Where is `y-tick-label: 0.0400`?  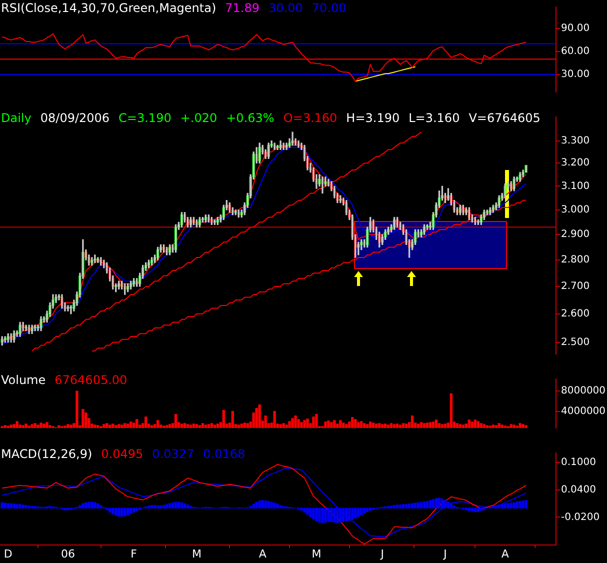
y-tick-label: 0.0400 is located at coordinates (578, 490).